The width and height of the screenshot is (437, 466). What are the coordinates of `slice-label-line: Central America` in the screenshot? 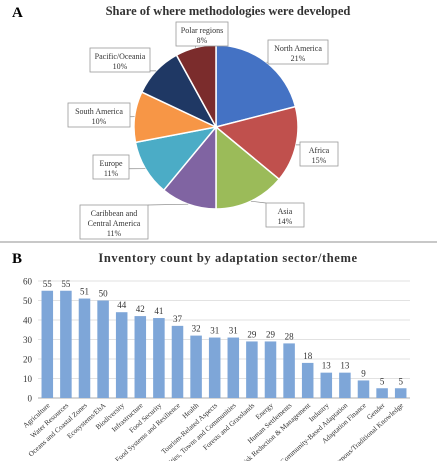 It's located at (114, 223).